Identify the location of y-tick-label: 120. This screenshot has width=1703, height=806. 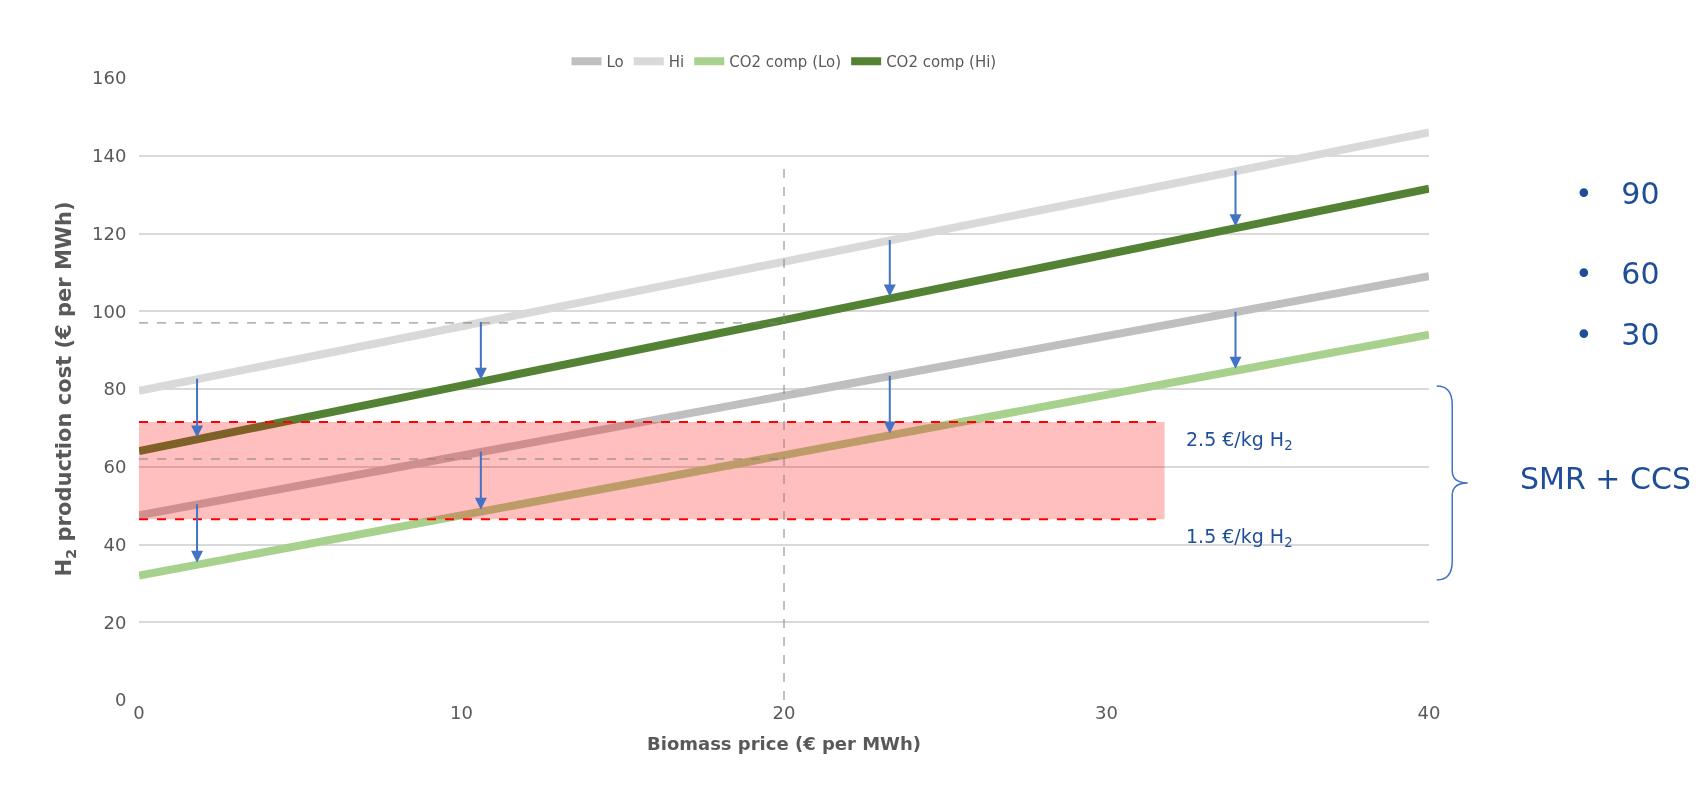
(109, 233).